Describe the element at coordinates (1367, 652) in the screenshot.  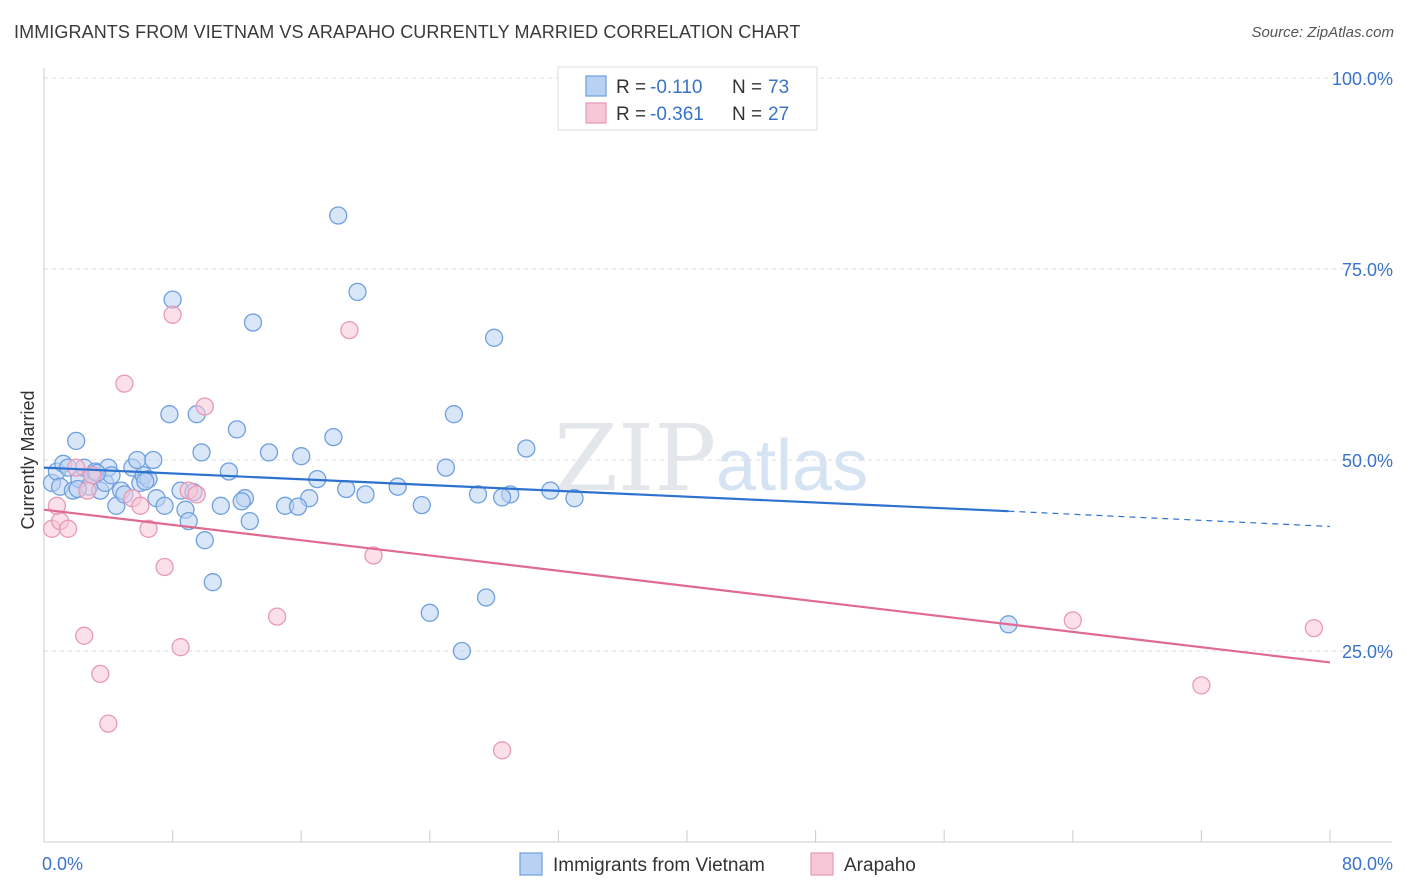
I see `y-tick-label: 25.0%` at that location.